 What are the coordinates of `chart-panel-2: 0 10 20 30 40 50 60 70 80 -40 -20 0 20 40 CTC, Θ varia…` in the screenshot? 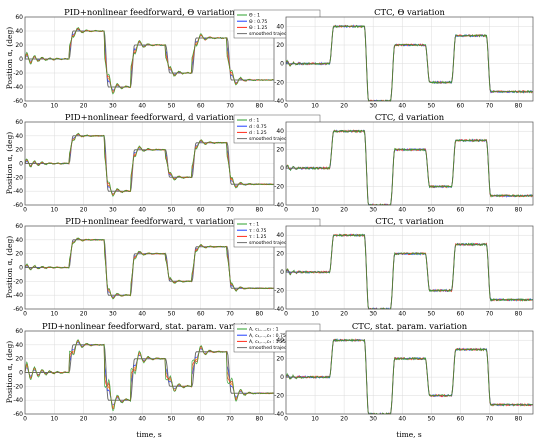 It's located at (404, 58).